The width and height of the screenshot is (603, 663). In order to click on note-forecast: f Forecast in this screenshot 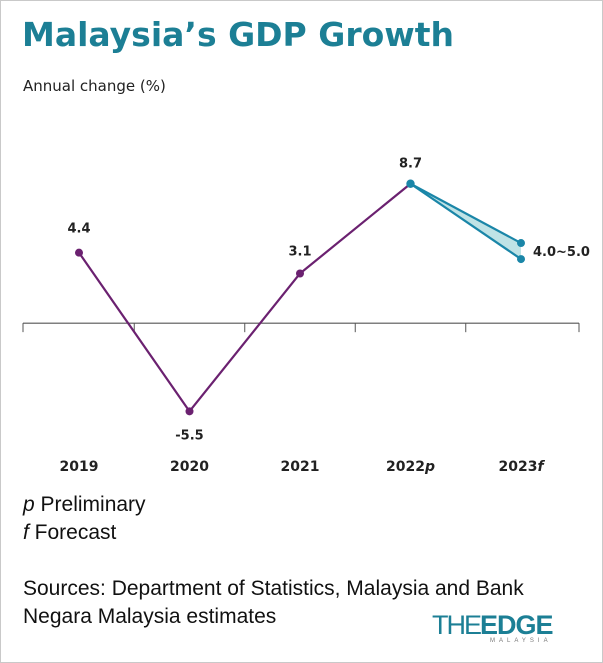, I will do `click(69, 533)`.